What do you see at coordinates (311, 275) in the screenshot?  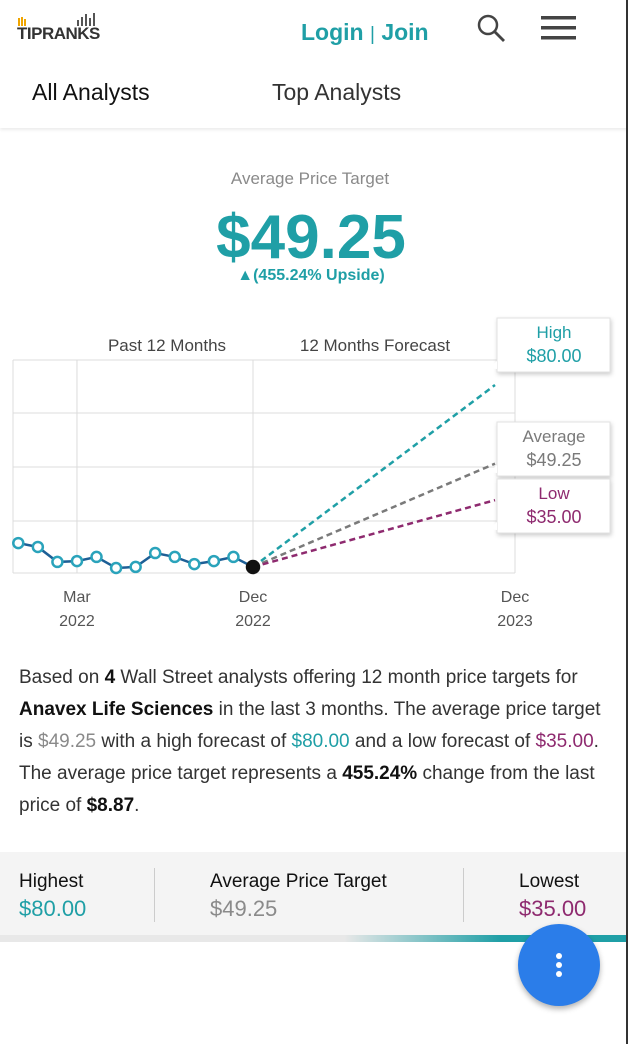 I see `summary-upside: ▲(455.24% Upside)` at bounding box center [311, 275].